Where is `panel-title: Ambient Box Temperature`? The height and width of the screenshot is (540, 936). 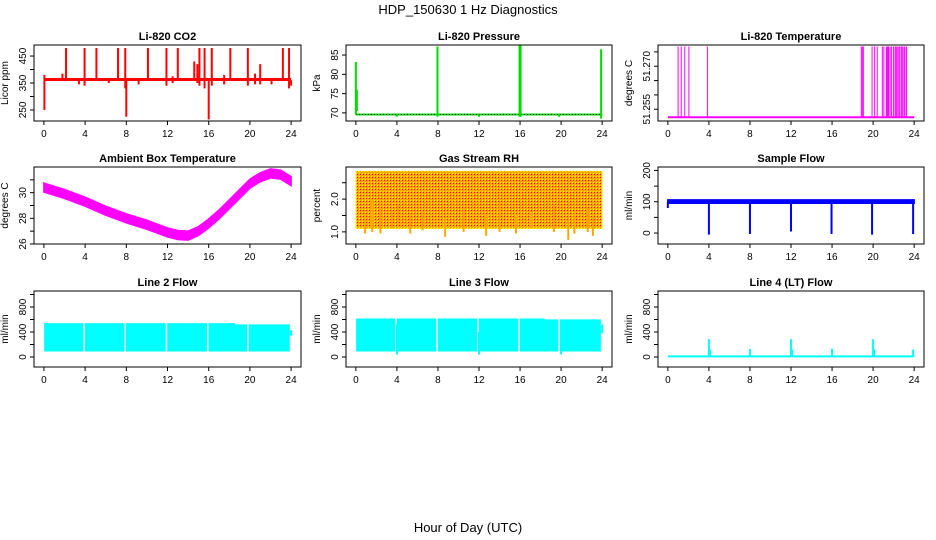 panel-title: Ambient Box Temperature is located at coordinates (167, 159).